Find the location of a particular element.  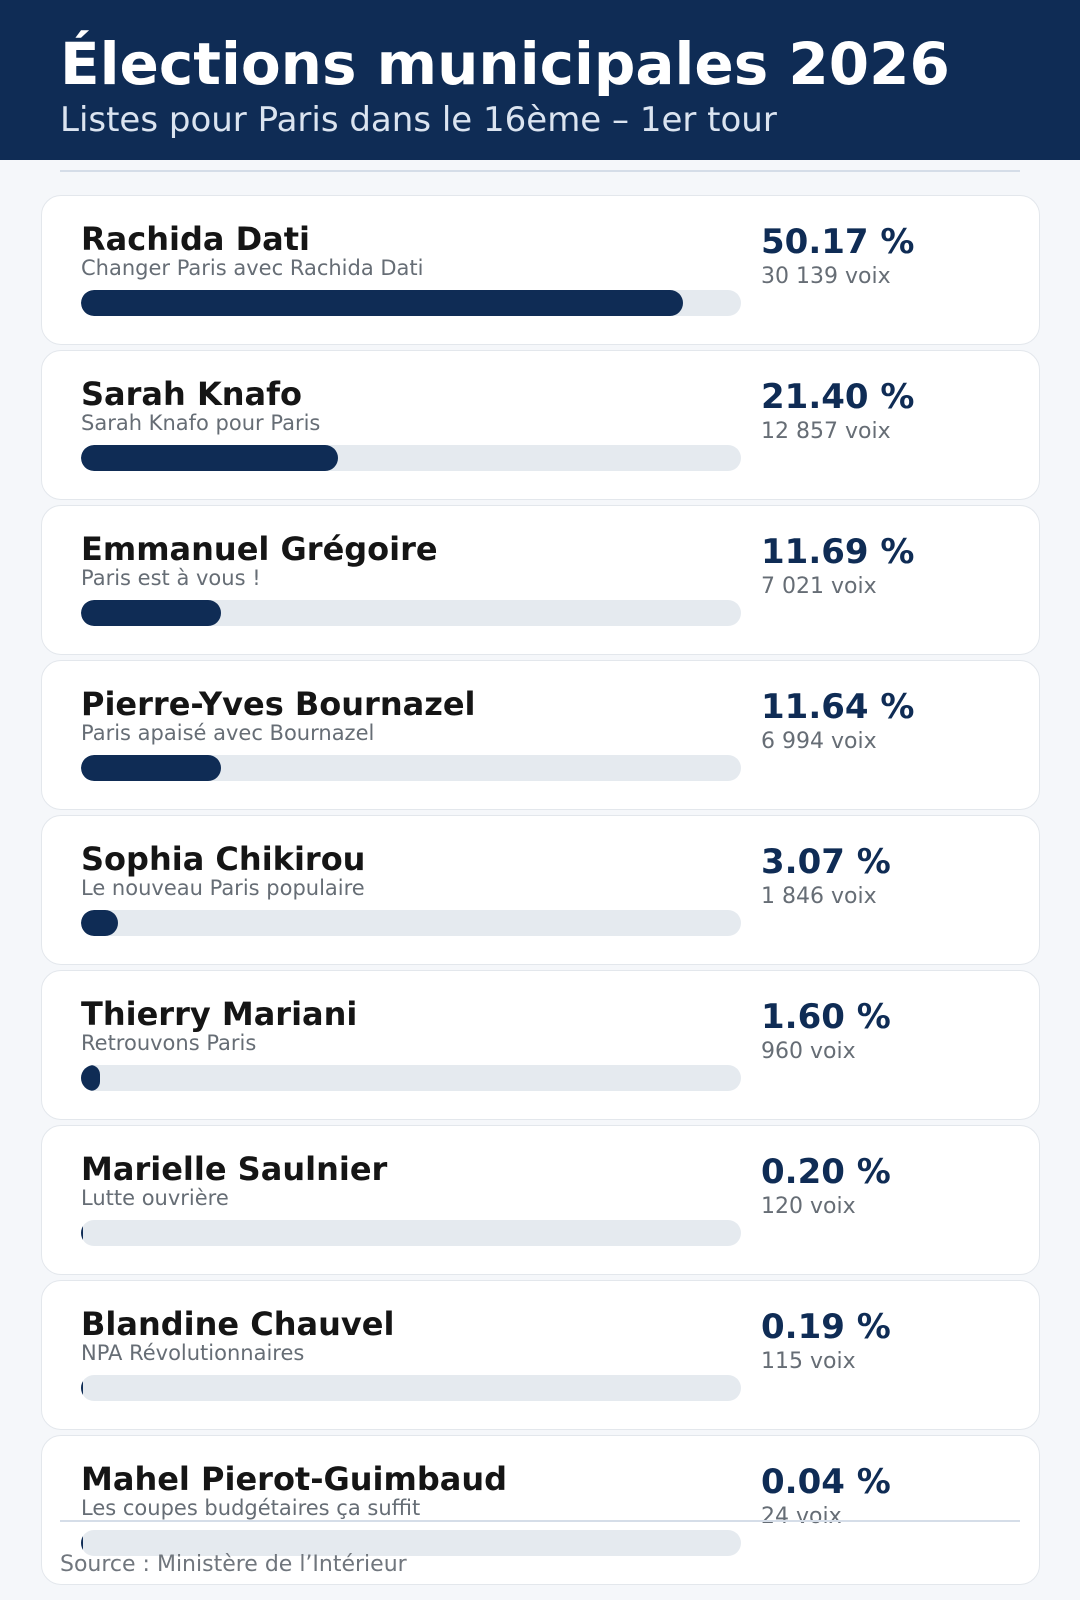

percentage-label: 50.17 % is located at coordinates (838, 242).